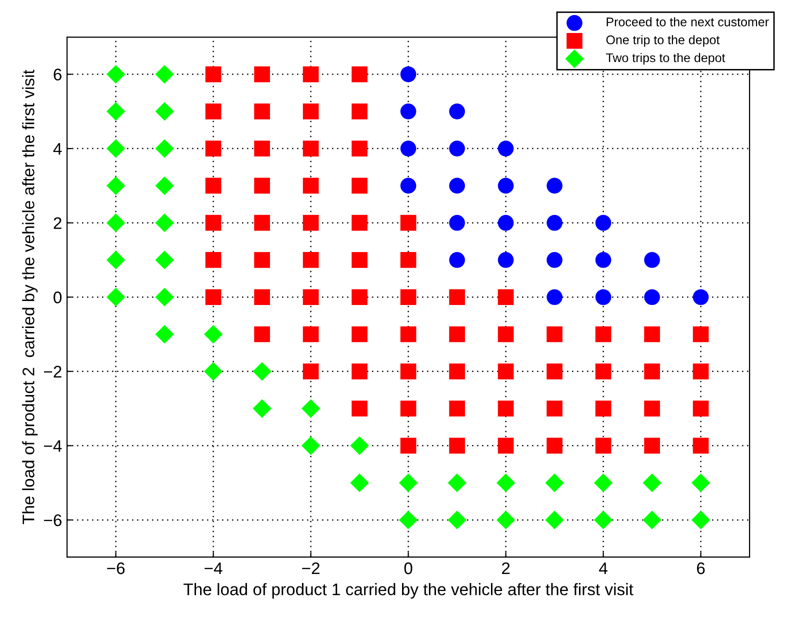 Image resolution: width=789 pixels, height=619 pixels. What do you see at coordinates (30, 297) in the screenshot?
I see `y-axis-title: The load of product 2 carried by the vehicle after the first visit` at bounding box center [30, 297].